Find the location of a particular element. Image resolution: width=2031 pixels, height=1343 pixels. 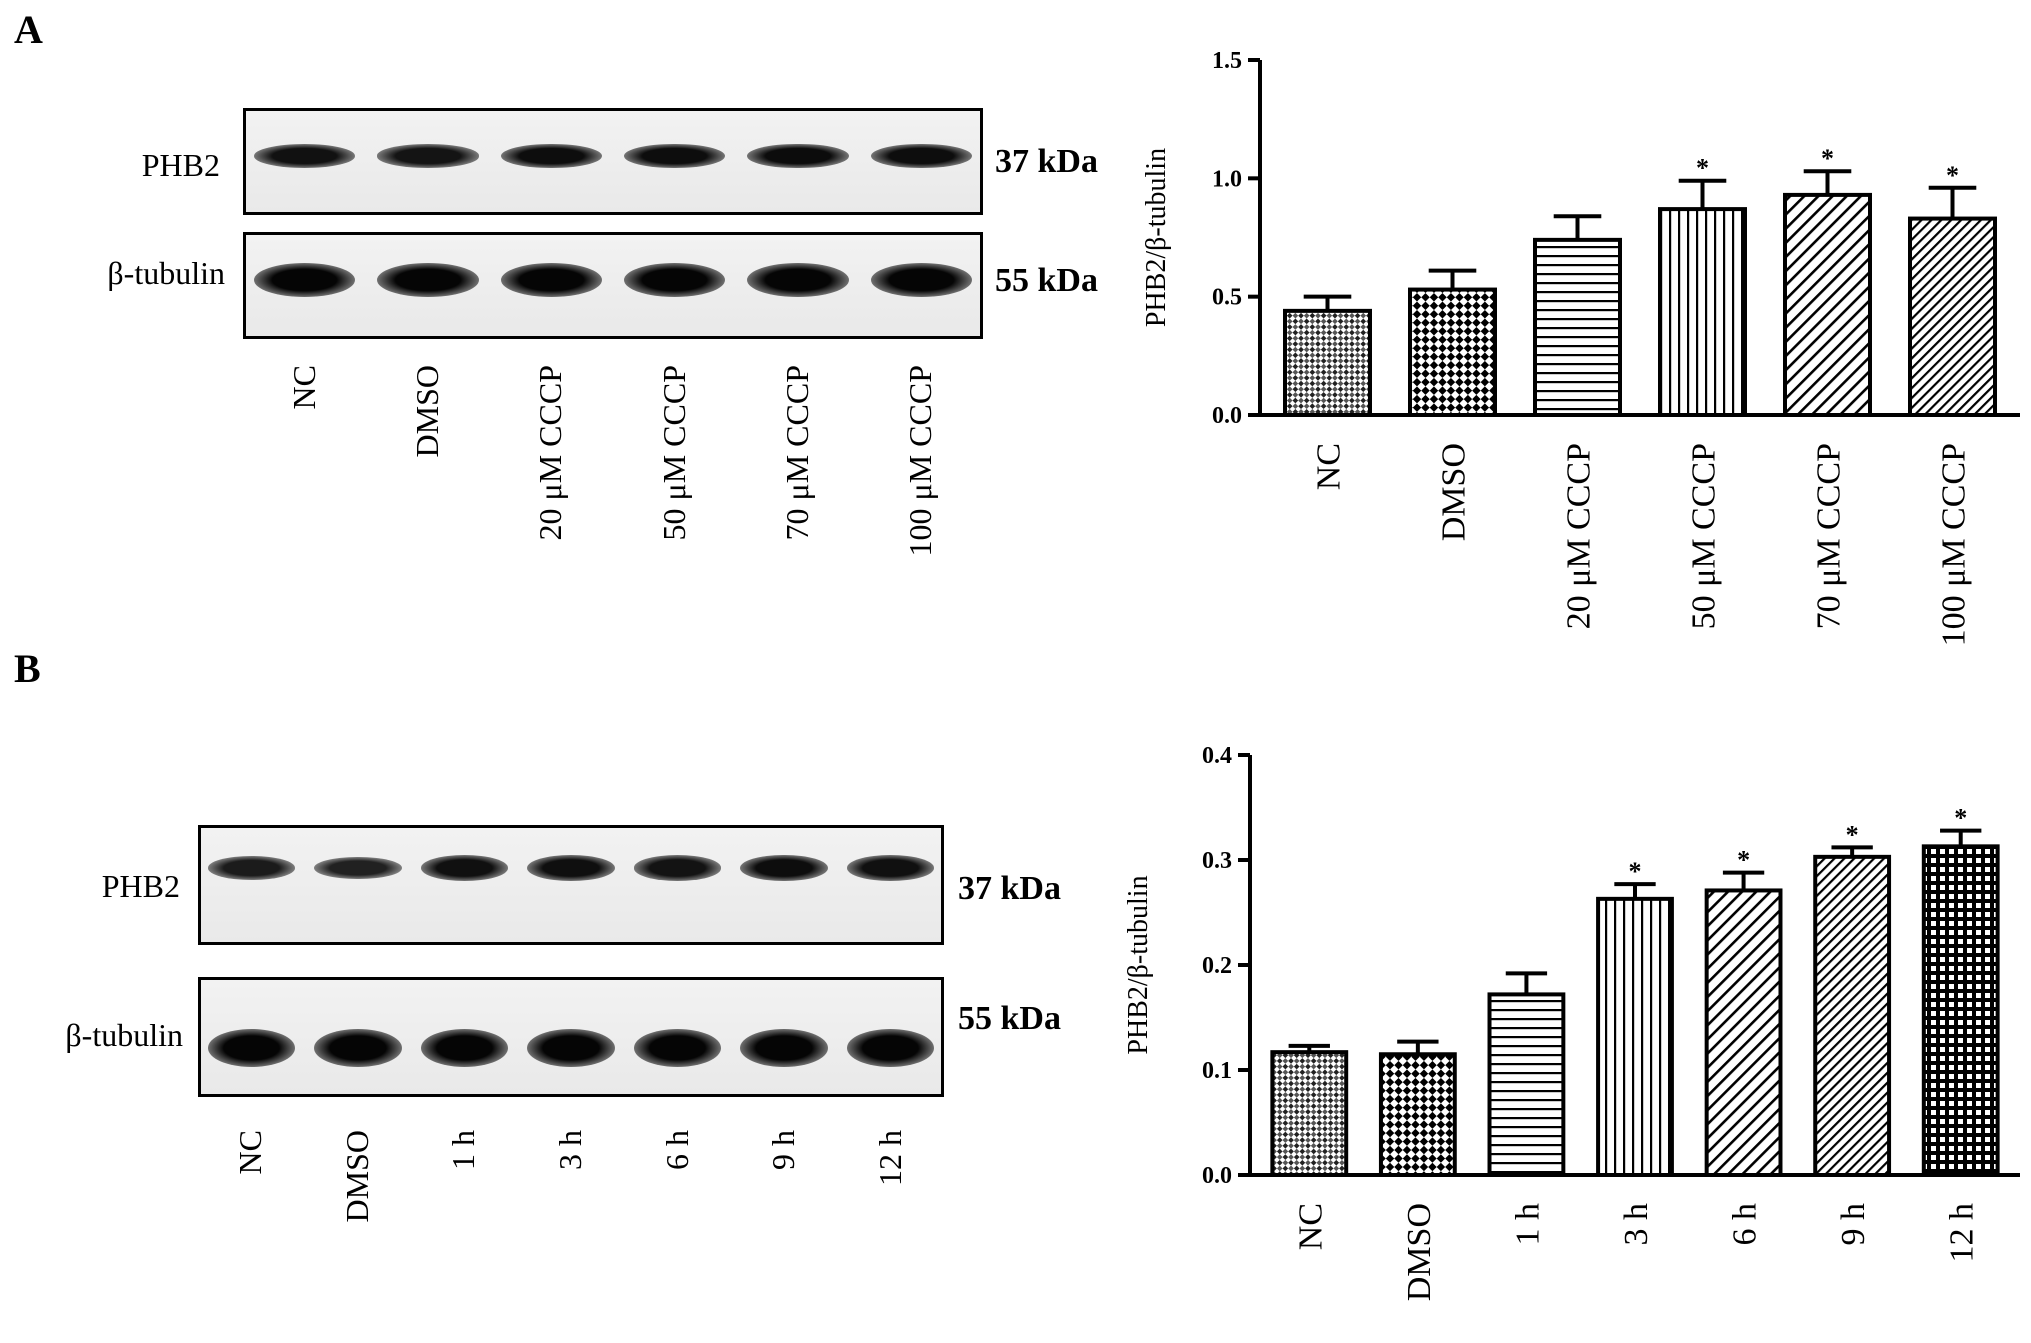

x-tick-label: 1 h is located at coordinates (1527, 1224).